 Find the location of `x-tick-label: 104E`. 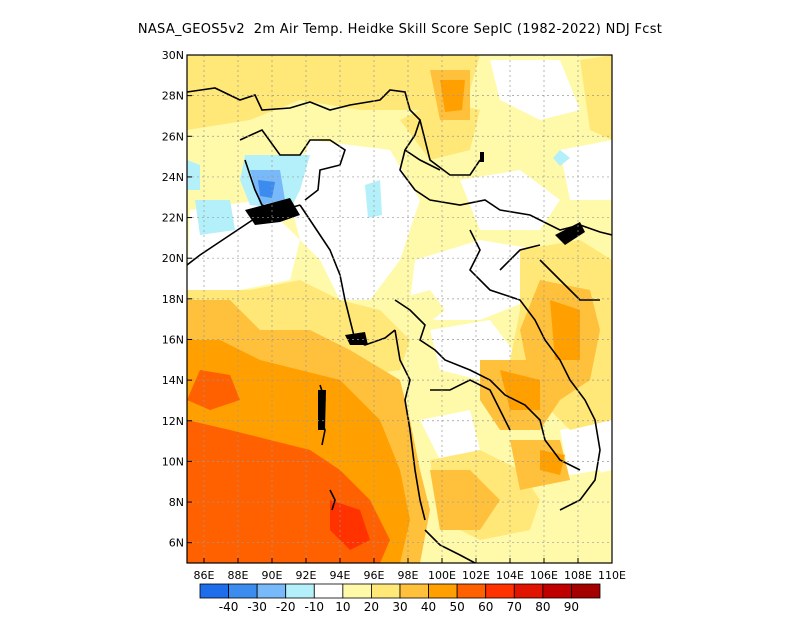

x-tick-label: 104E is located at coordinates (510, 575).